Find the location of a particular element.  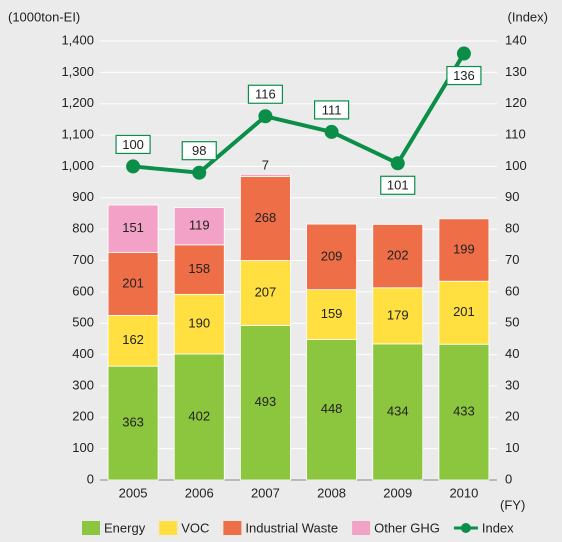

y2-tick-label: 30 is located at coordinates (512, 384).